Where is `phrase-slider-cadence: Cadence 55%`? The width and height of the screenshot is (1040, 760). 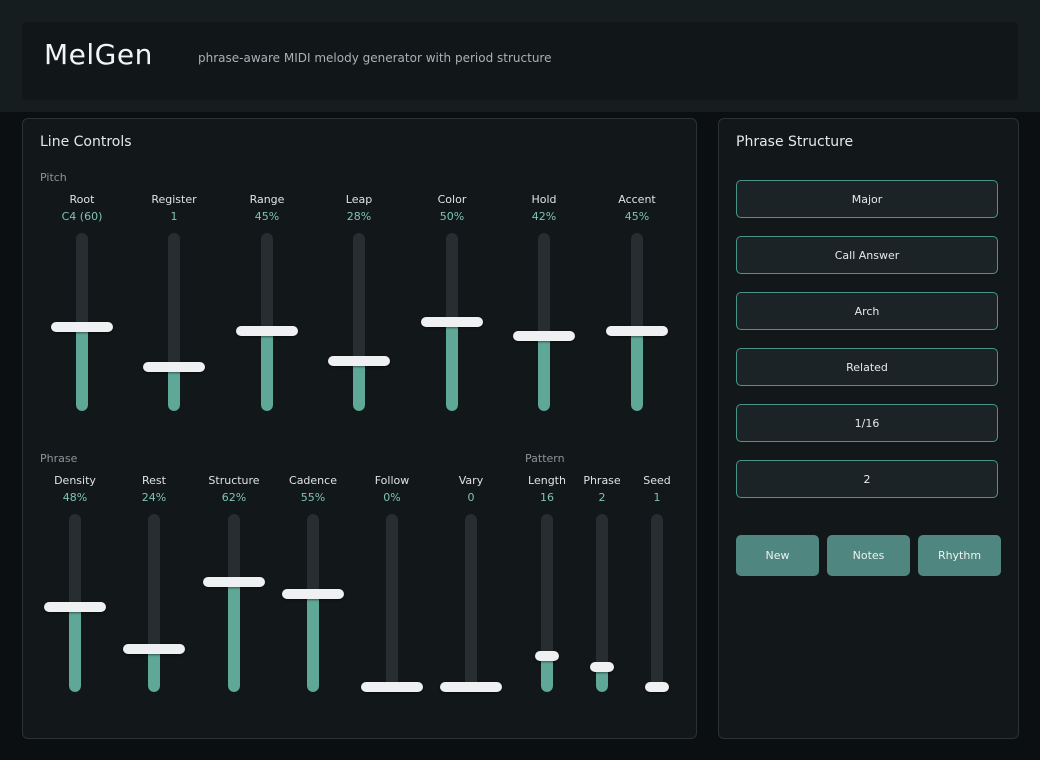
phrase-slider-cadence: Cadence 55% is located at coordinates (313, 594).